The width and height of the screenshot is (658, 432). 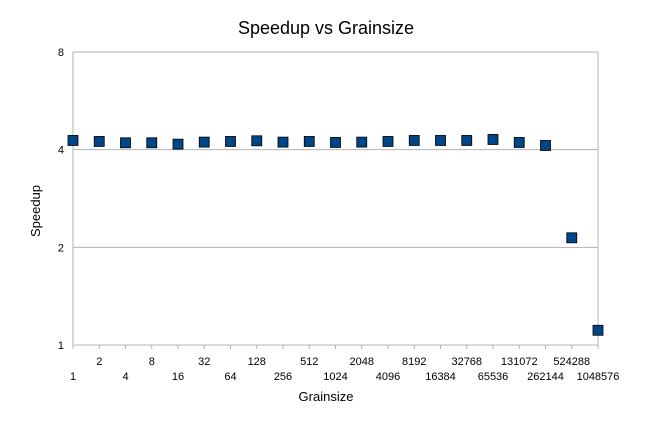 What do you see at coordinates (61, 199) in the screenshot?
I see `y-tick-labels: 1 2 4 8` at bounding box center [61, 199].